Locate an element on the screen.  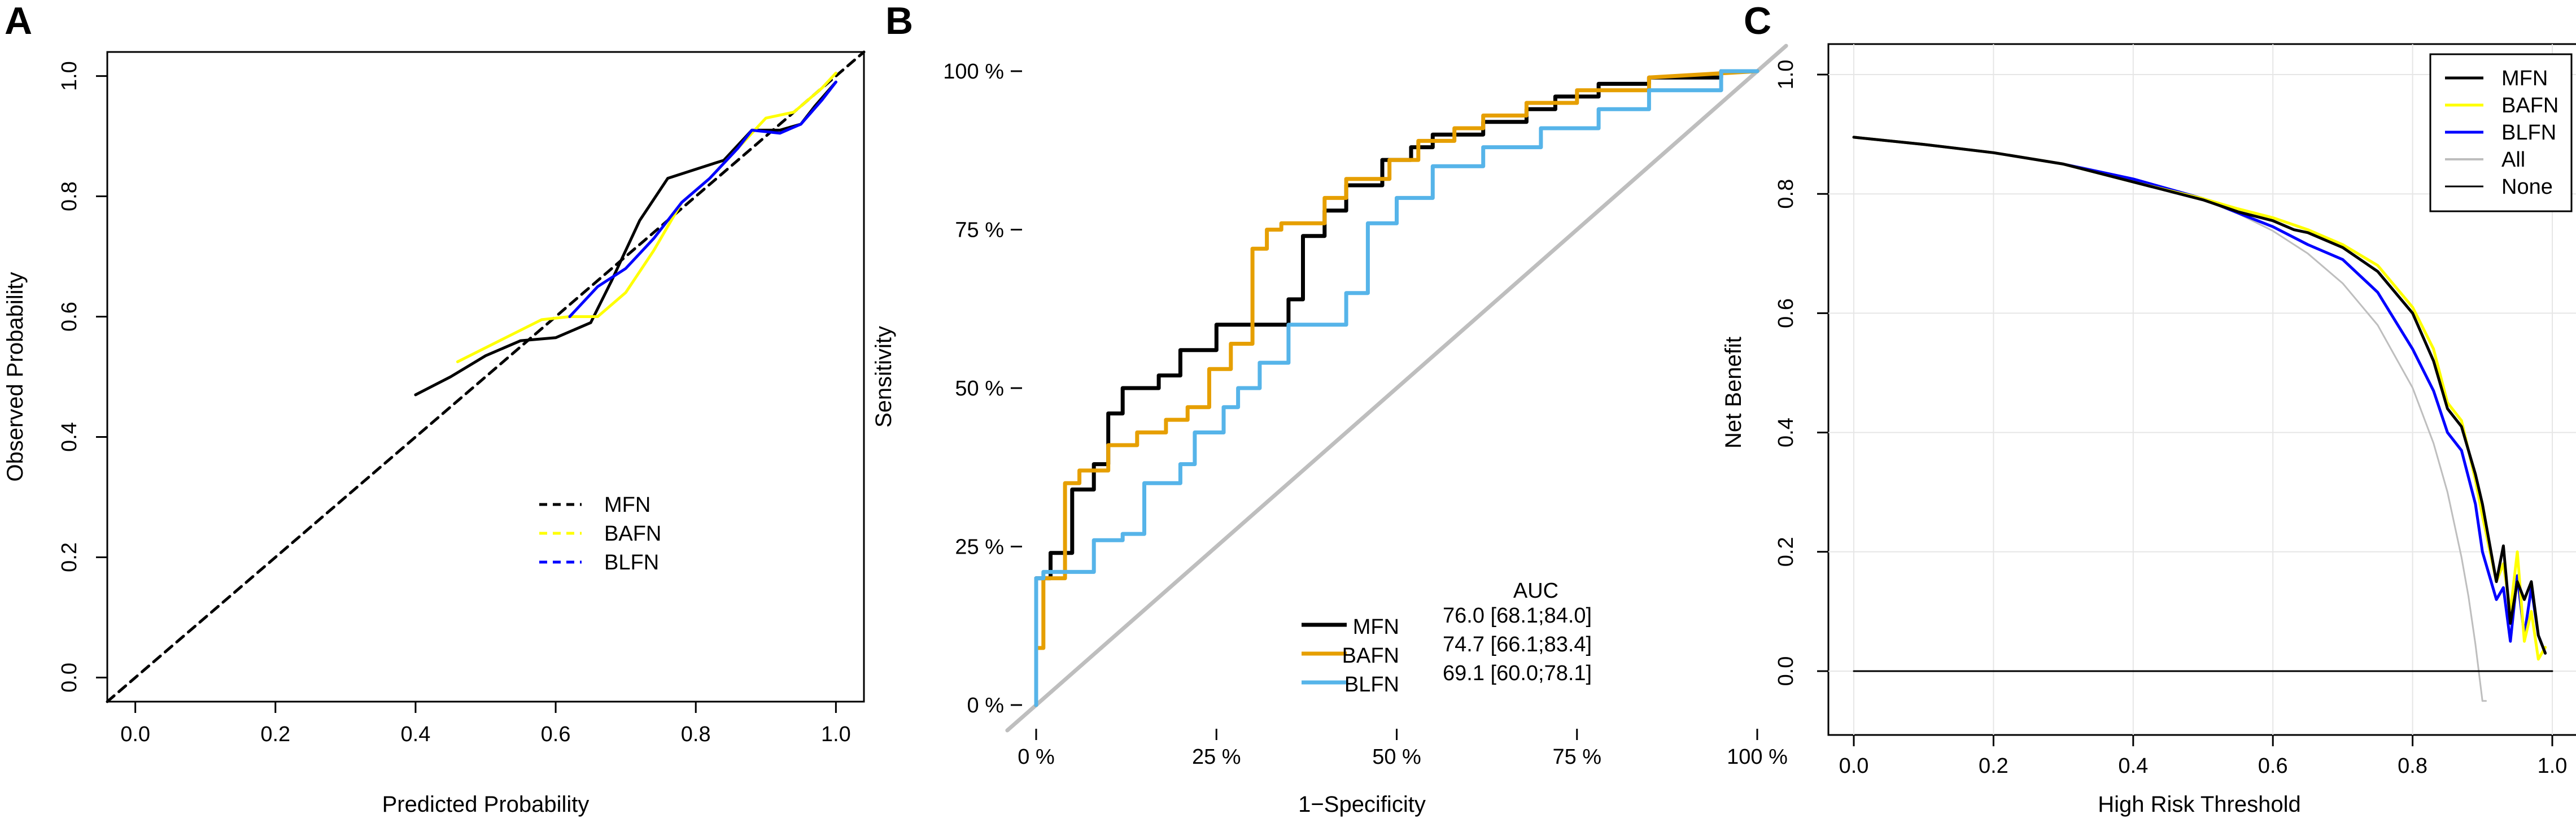
x-tick-label-a: 1.0 is located at coordinates (836, 734).